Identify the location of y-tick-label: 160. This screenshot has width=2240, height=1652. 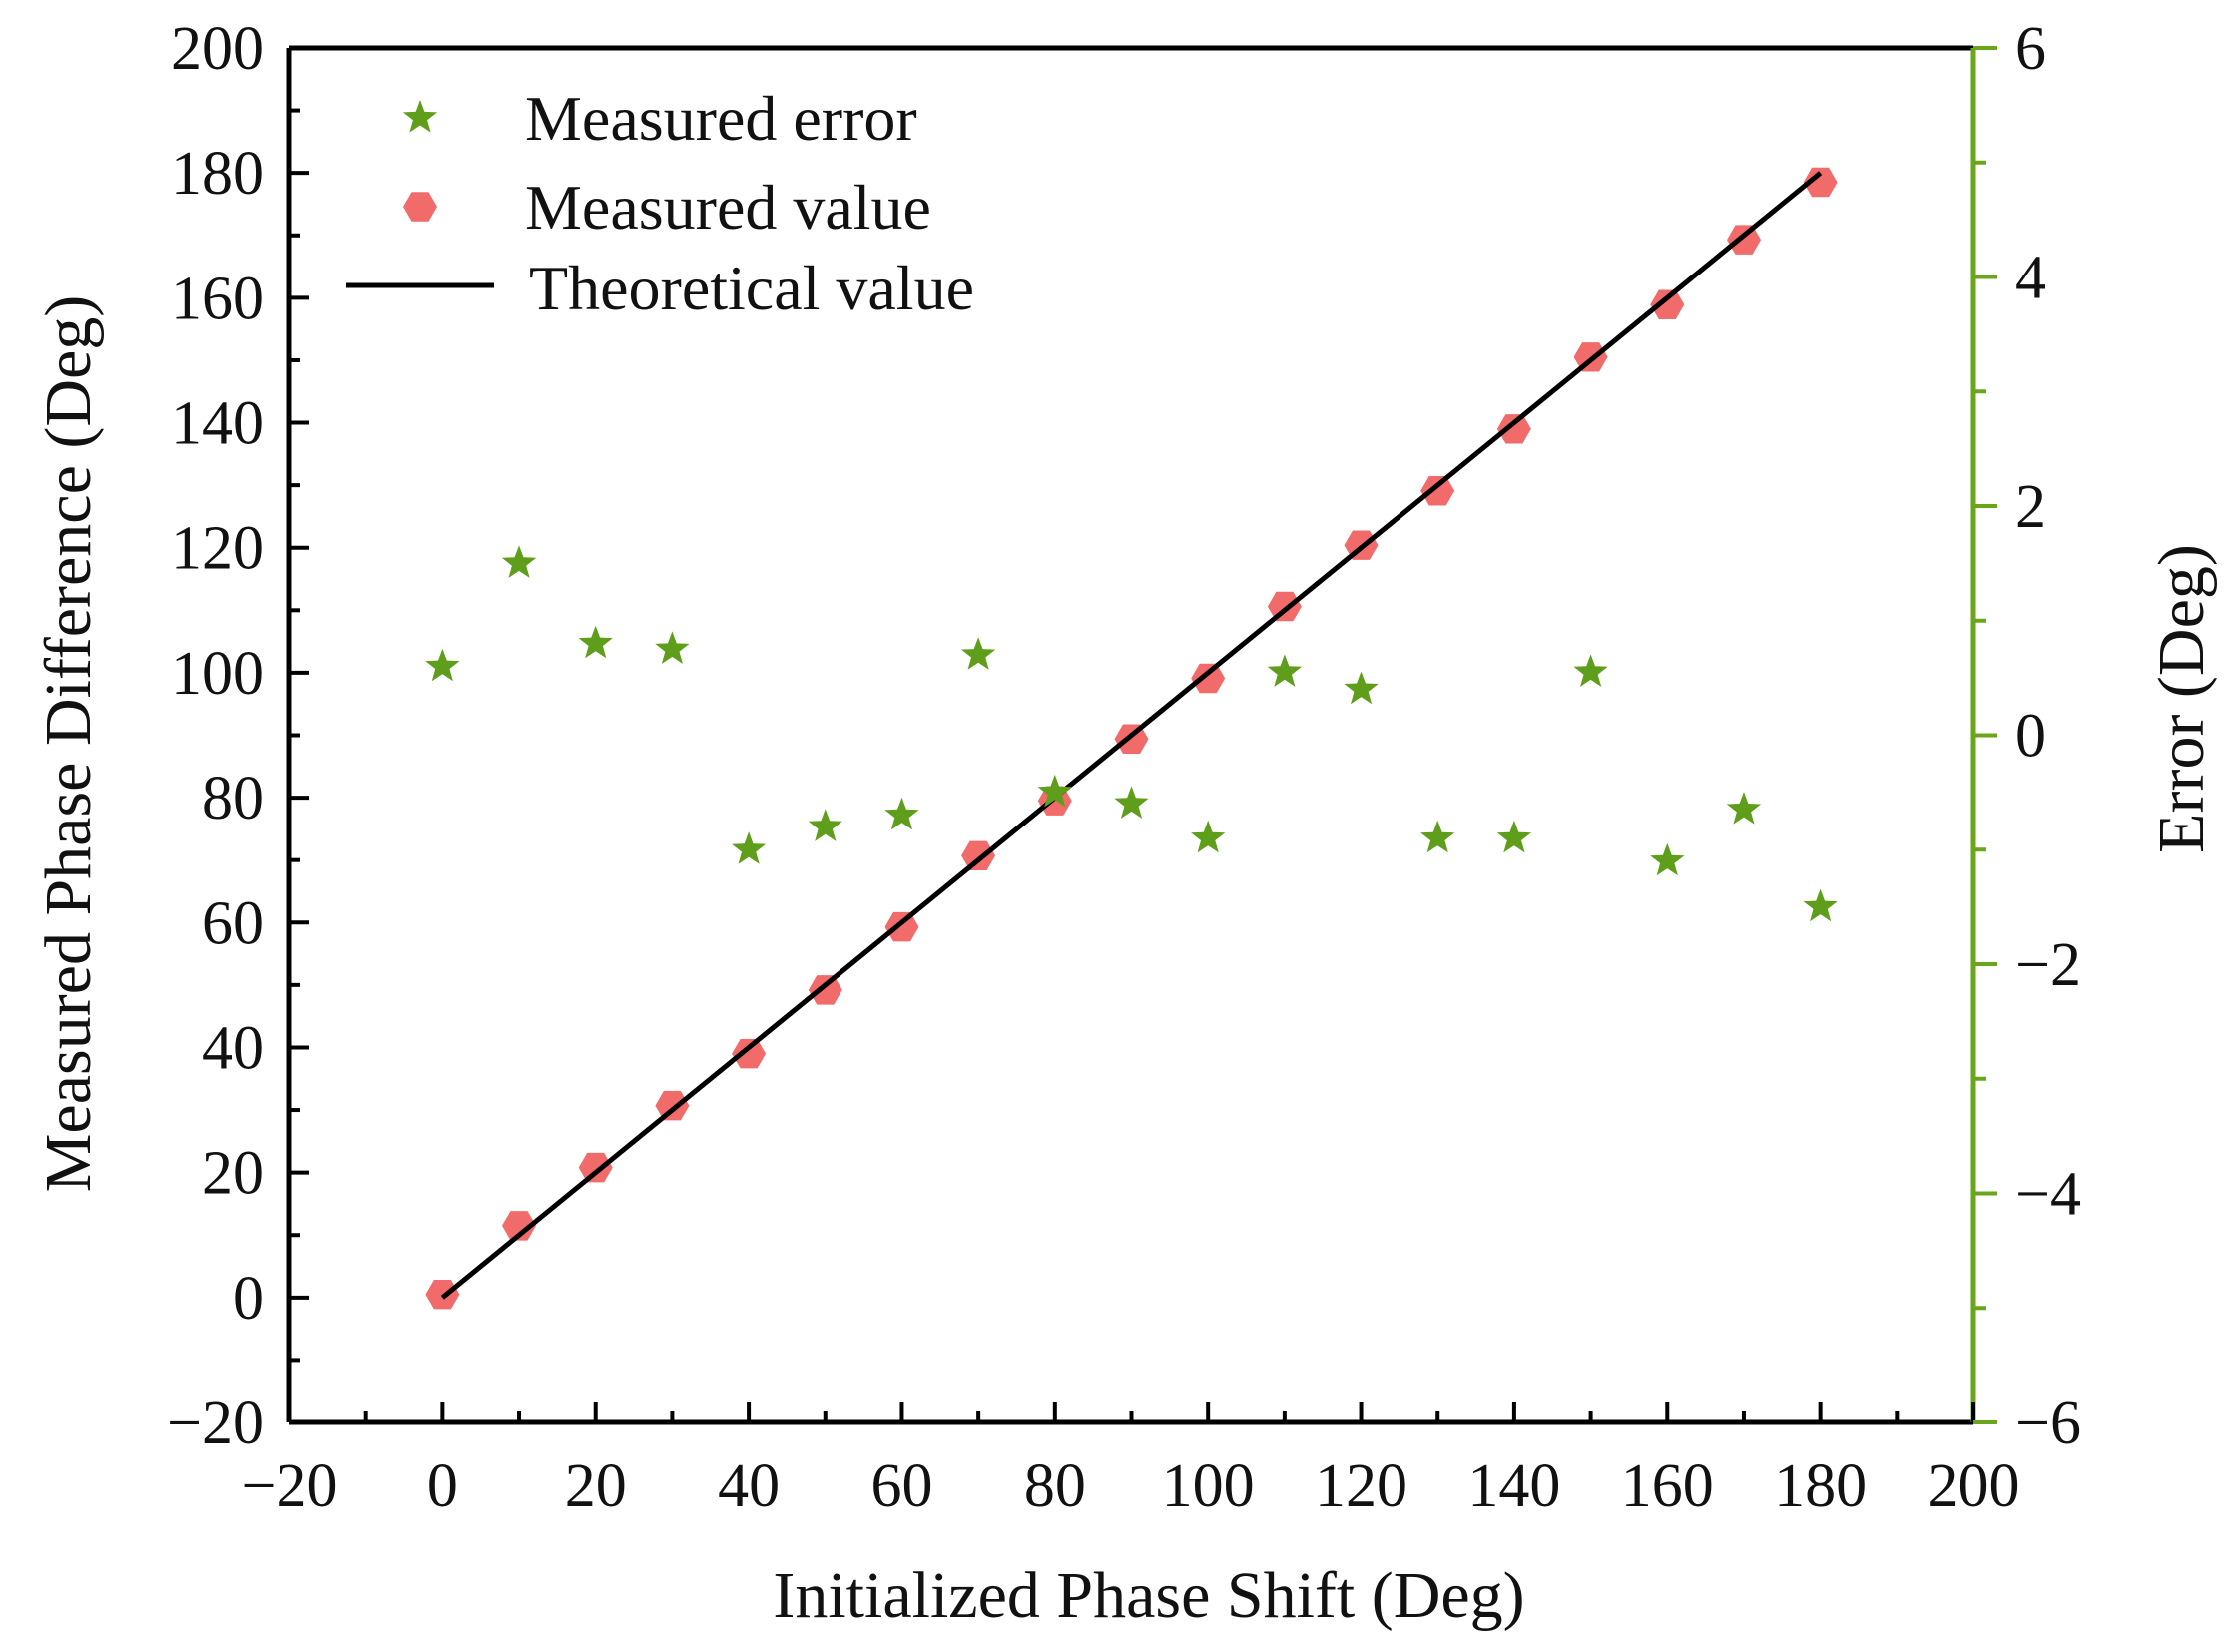
(217, 298).